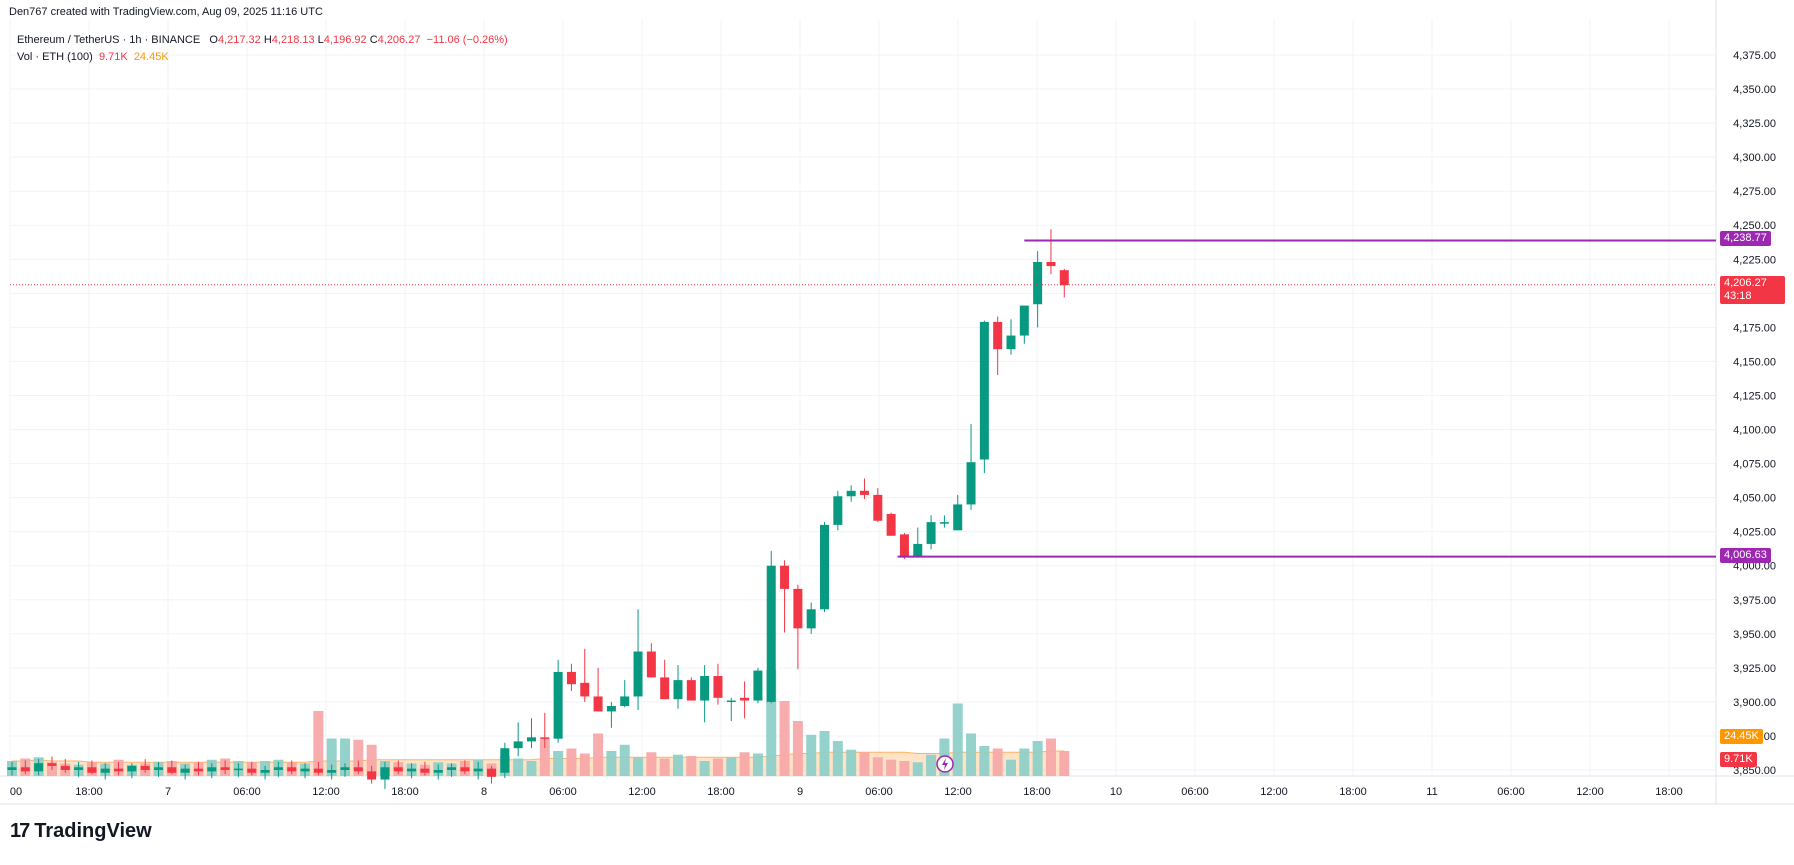  I want to click on close-value: 4,206.27, so click(399, 40).